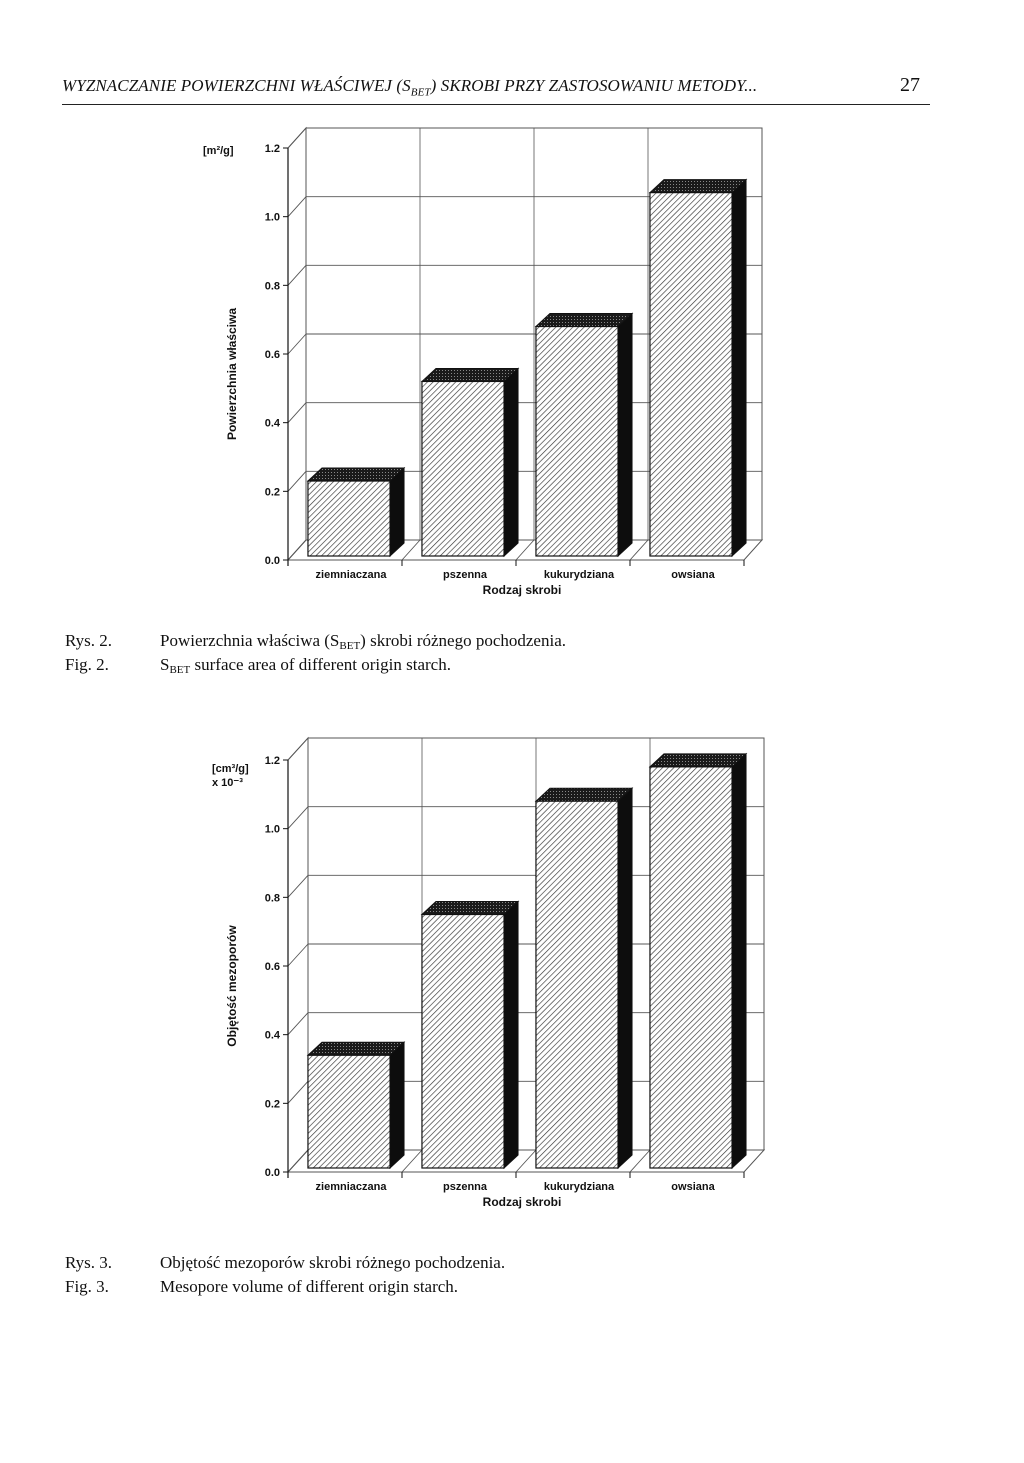 Image resolution: width=1024 pixels, height=1463 pixels. Describe the element at coordinates (230, 769) in the screenshot. I see `y-unit-label: [cm³/g]` at that location.